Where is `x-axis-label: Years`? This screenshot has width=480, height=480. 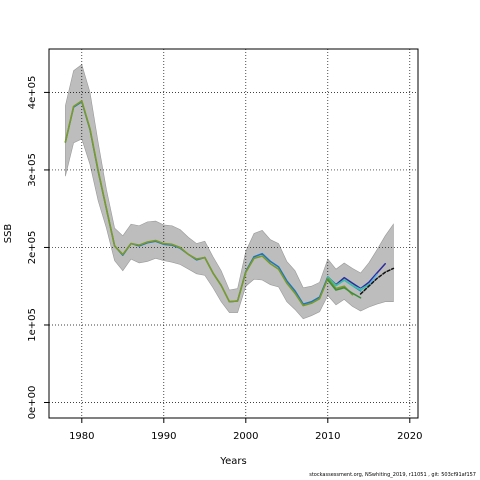 x-axis-label: Years is located at coordinates (232, 461).